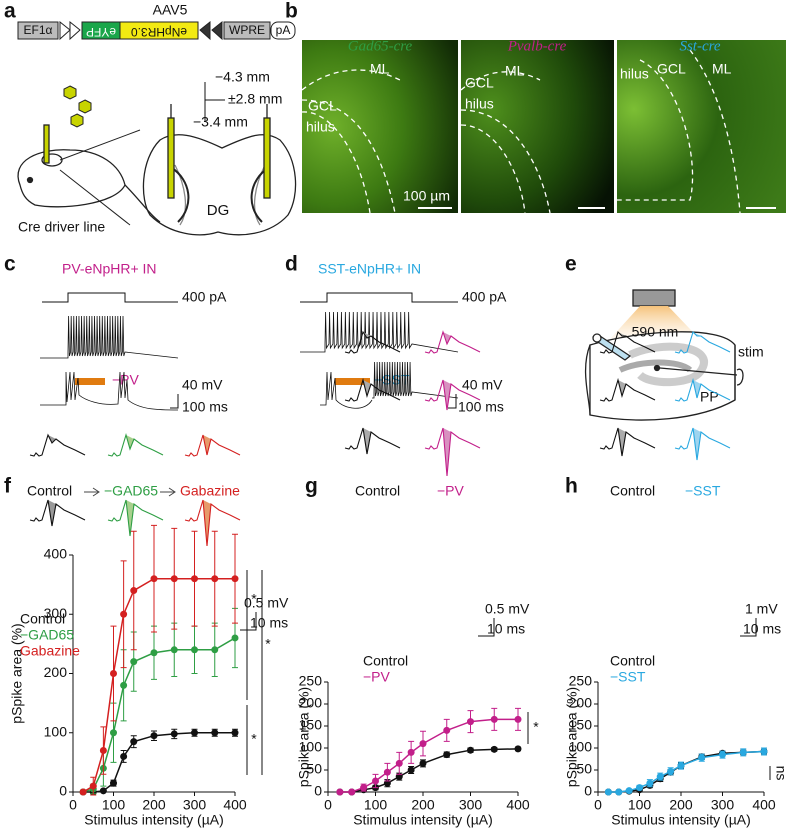 This screenshot has width=787, height=839. What do you see at coordinates (202, 385) in the screenshot?
I see `scale-v: 40 mV` at bounding box center [202, 385].